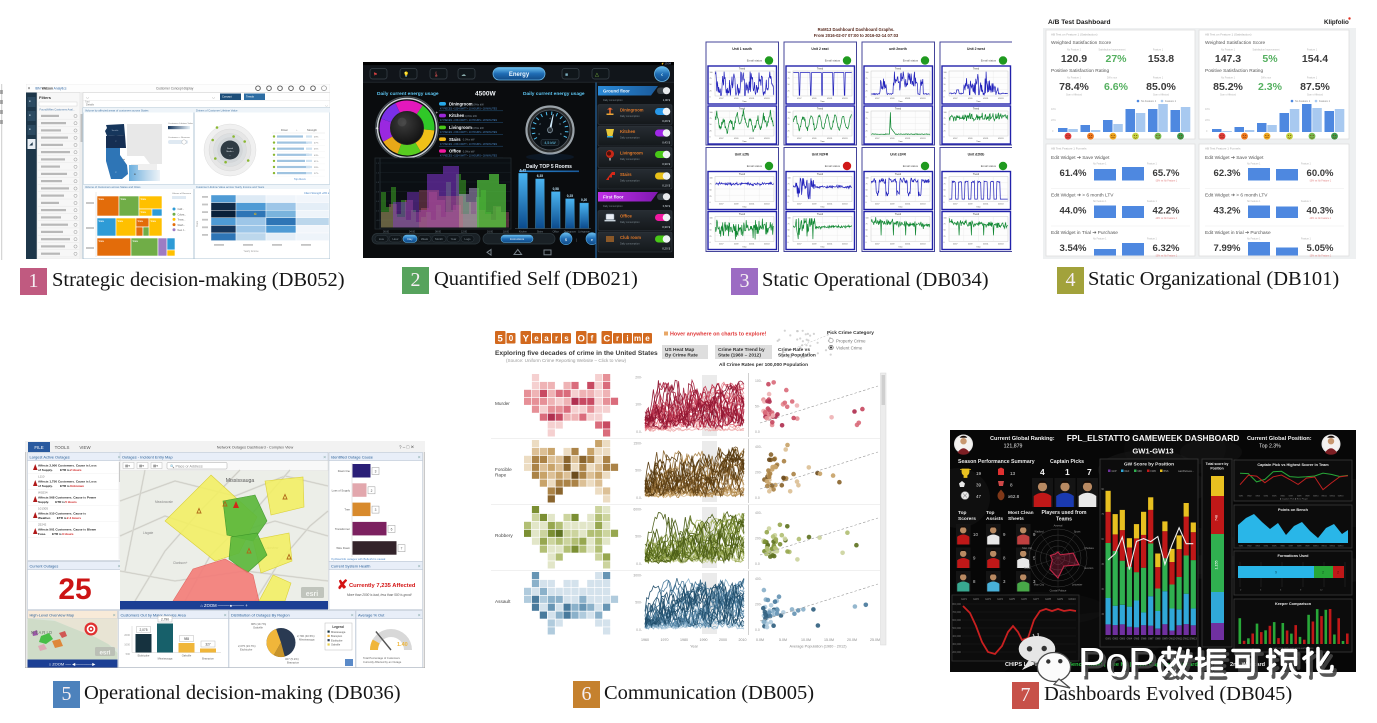 The width and height of the screenshot is (1377, 723). I want to click on svg-text: 1000, so click(127, 645).